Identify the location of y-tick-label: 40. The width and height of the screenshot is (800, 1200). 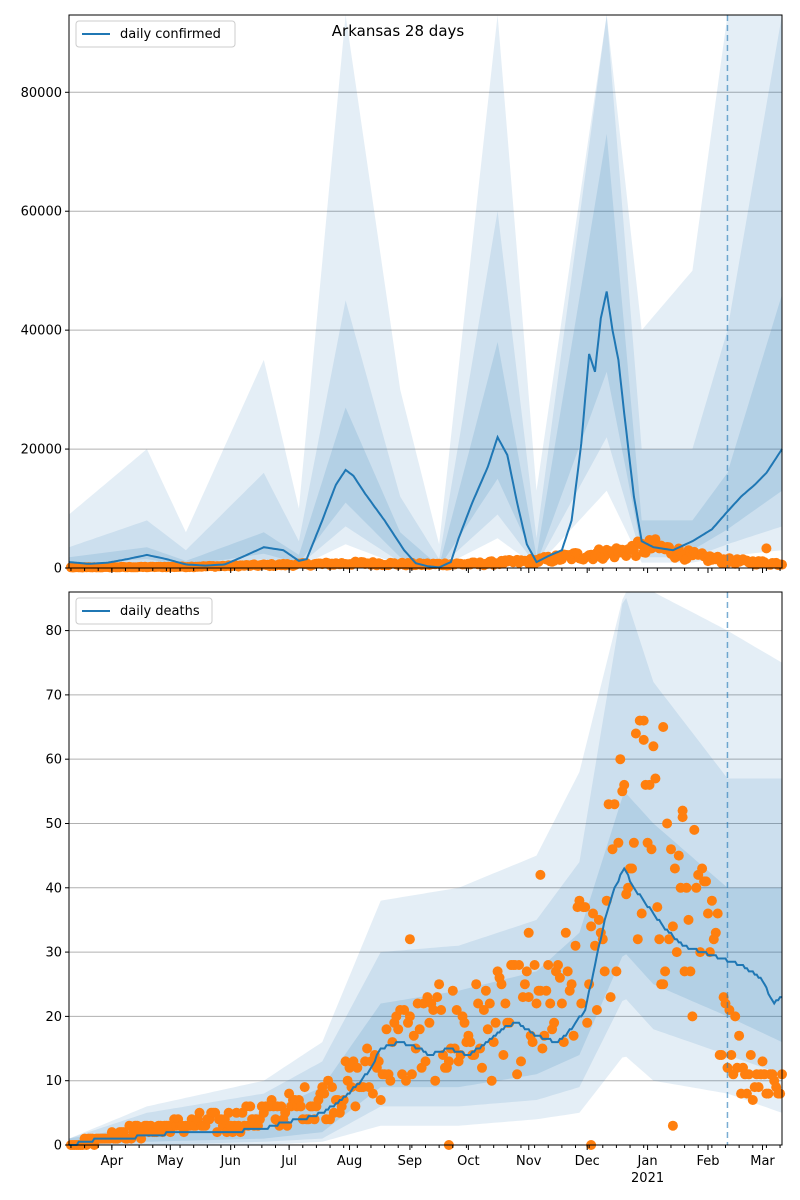
(53, 888).